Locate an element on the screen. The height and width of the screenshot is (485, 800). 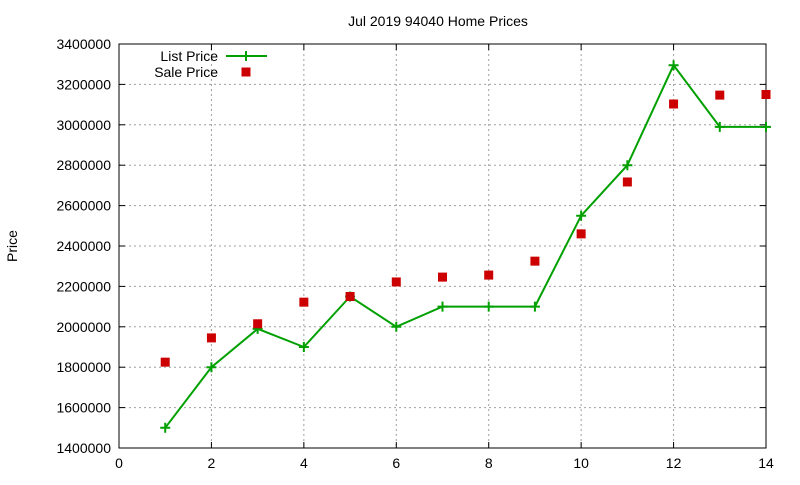
x-tick-label: 6 is located at coordinates (396, 463).